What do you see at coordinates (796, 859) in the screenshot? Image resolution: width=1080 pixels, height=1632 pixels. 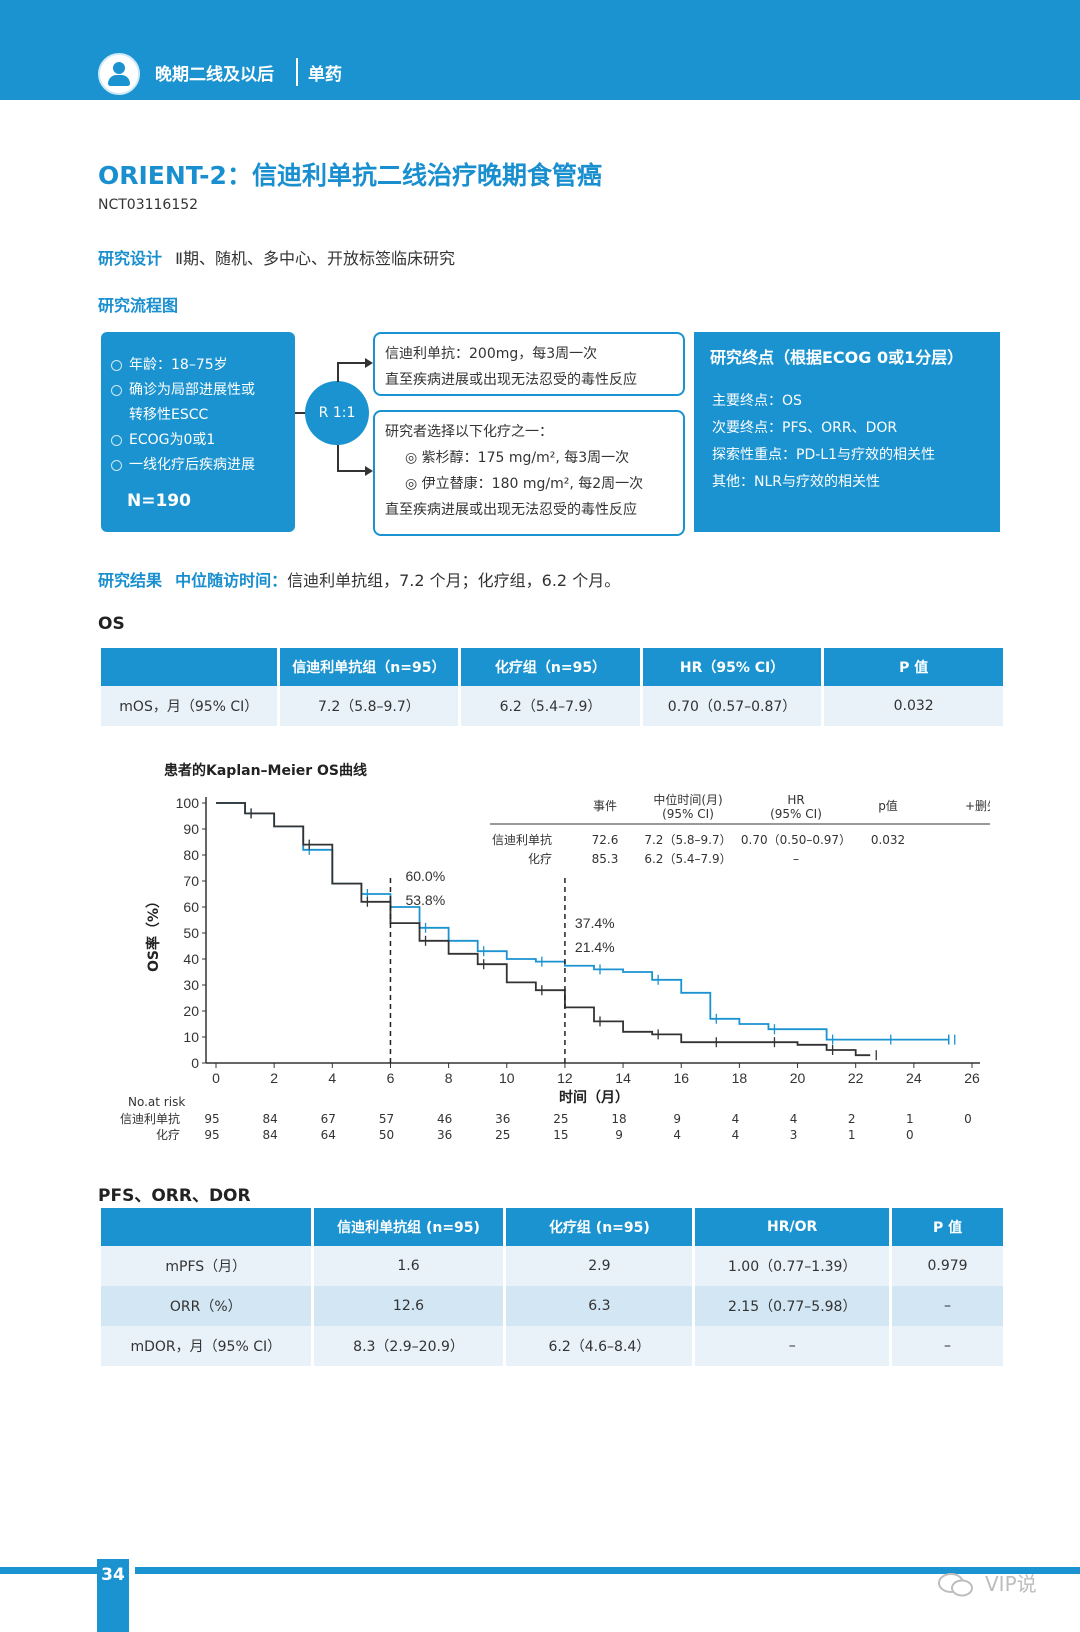 I see `inset-cell: –` at bounding box center [796, 859].